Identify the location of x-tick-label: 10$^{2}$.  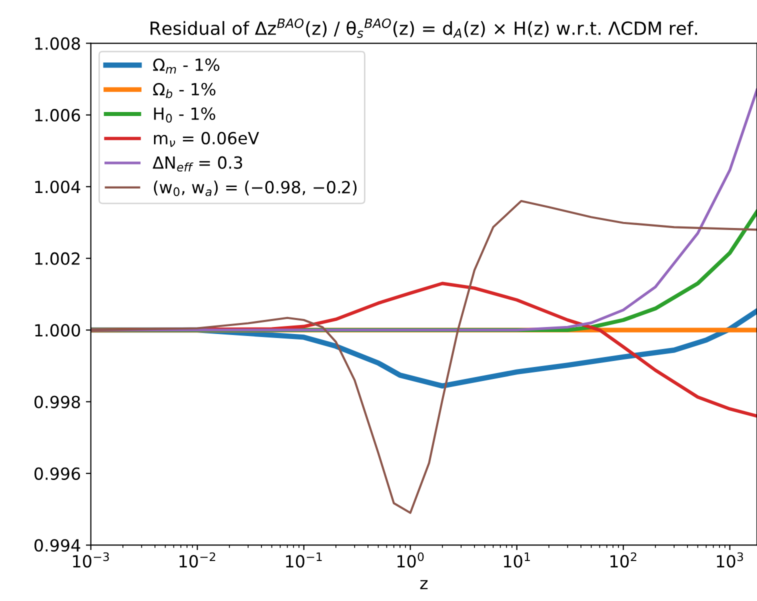
(623, 560).